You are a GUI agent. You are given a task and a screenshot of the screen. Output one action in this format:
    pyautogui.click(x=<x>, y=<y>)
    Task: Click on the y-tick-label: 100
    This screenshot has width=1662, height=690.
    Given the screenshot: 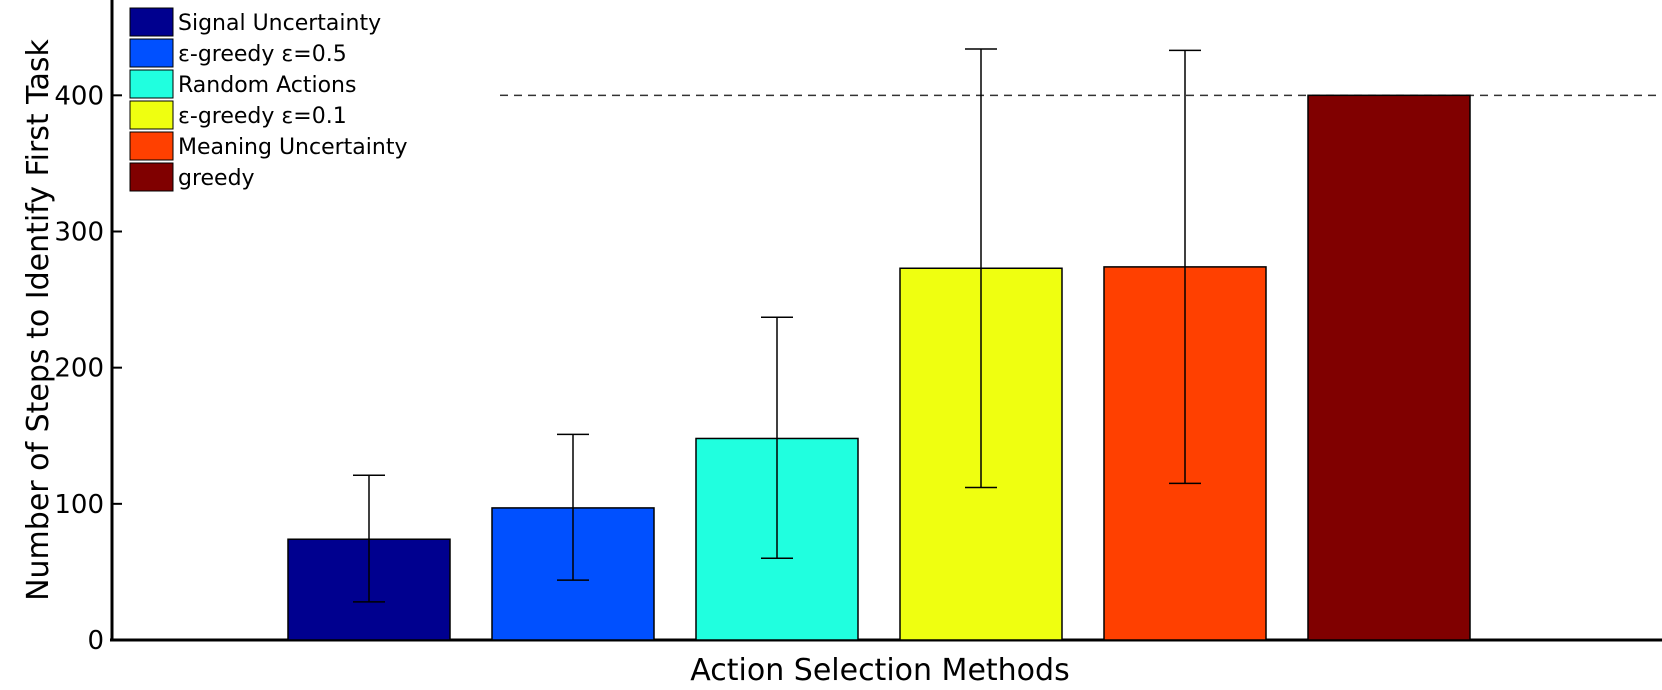 What is the action you would take?
    pyautogui.click(x=79, y=505)
    